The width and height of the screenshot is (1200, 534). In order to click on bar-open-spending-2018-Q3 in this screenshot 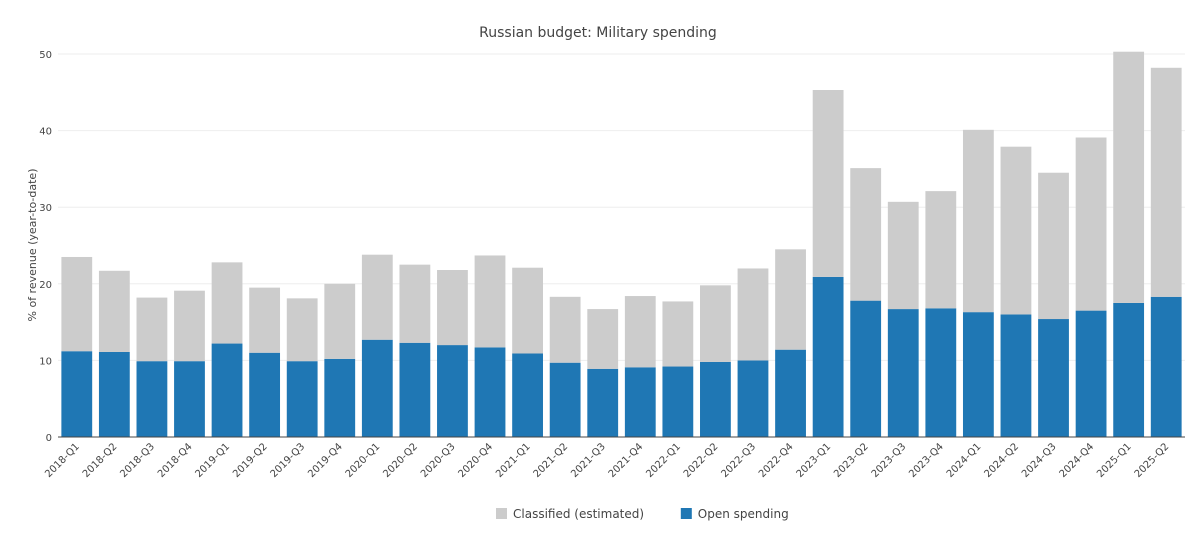, I will do `click(152, 399)`.